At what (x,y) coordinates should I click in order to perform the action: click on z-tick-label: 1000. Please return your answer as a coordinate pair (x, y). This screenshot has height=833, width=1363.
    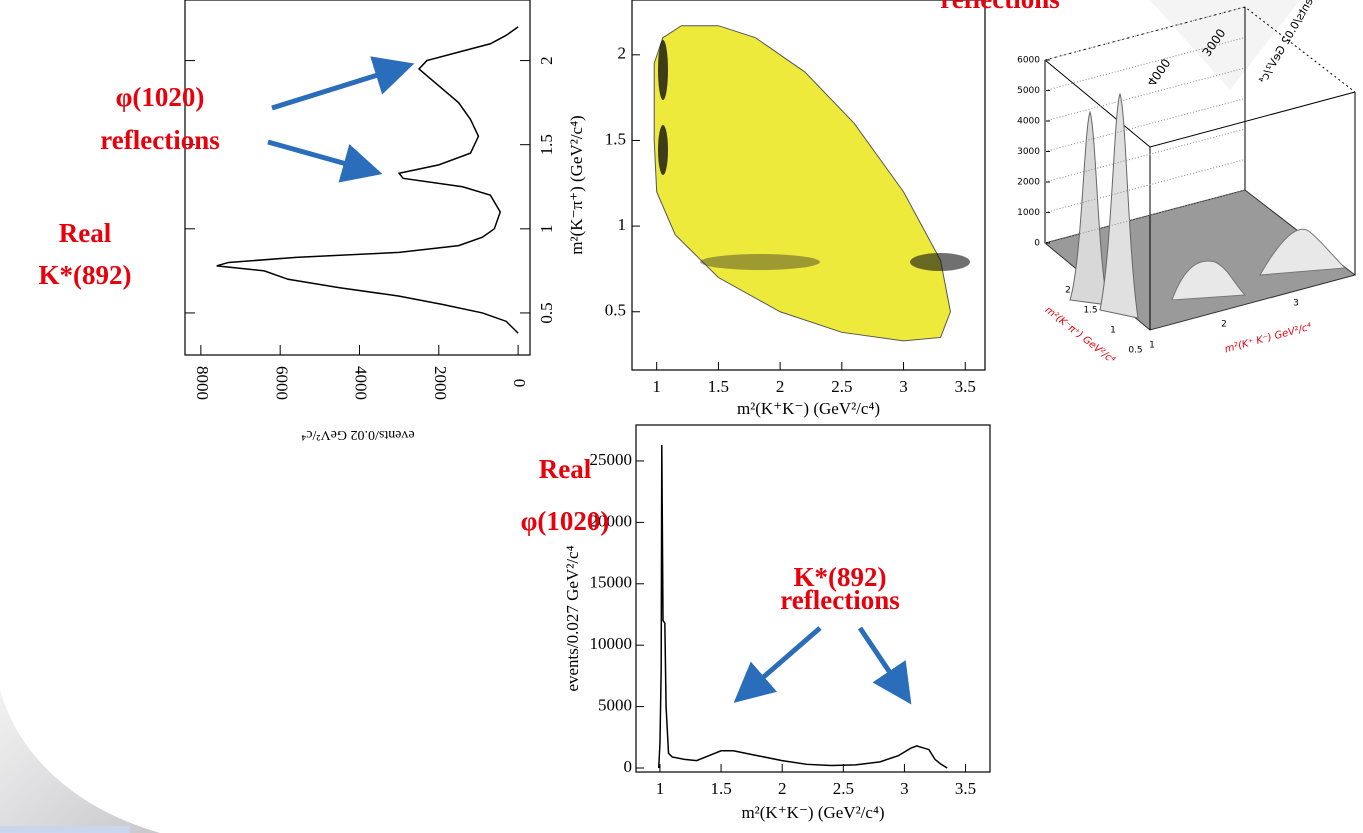
    Looking at the image, I should click on (1028, 213).